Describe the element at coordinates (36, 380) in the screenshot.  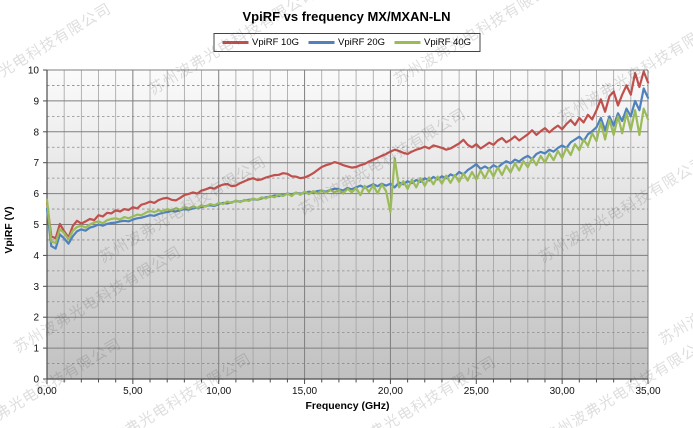
I see `y-tick-label: 0` at that location.